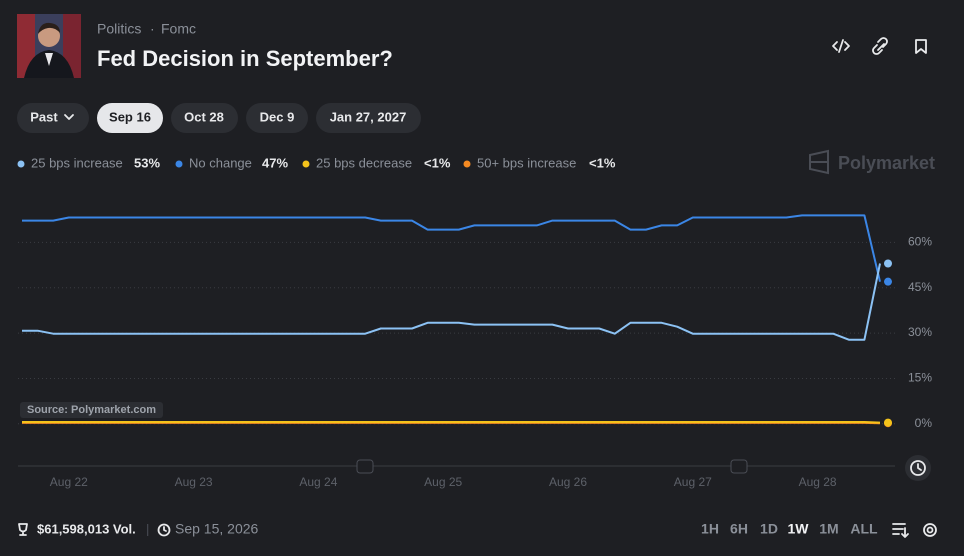 The image size is (964, 556). What do you see at coordinates (886, 163) in the screenshot?
I see `brand-name: Polymarket` at bounding box center [886, 163].